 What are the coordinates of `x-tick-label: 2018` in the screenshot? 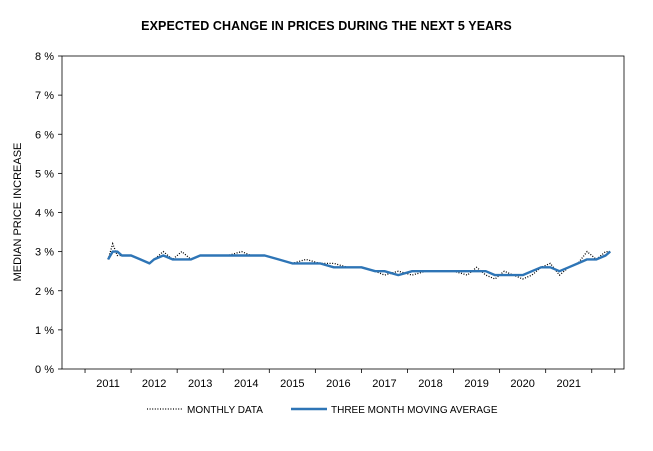 It's located at (430, 384).